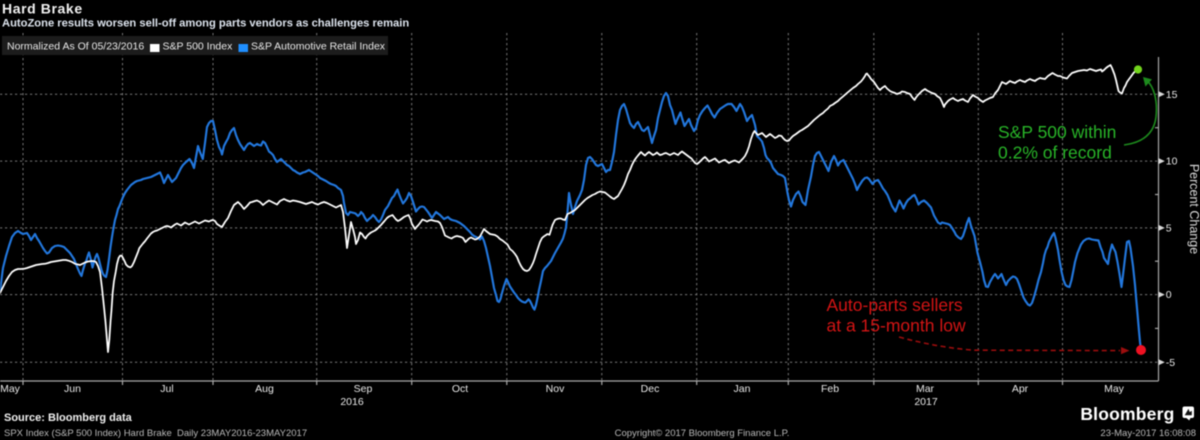 This screenshot has height=440, width=1200. I want to click on svg-text: Aug, so click(264, 389).